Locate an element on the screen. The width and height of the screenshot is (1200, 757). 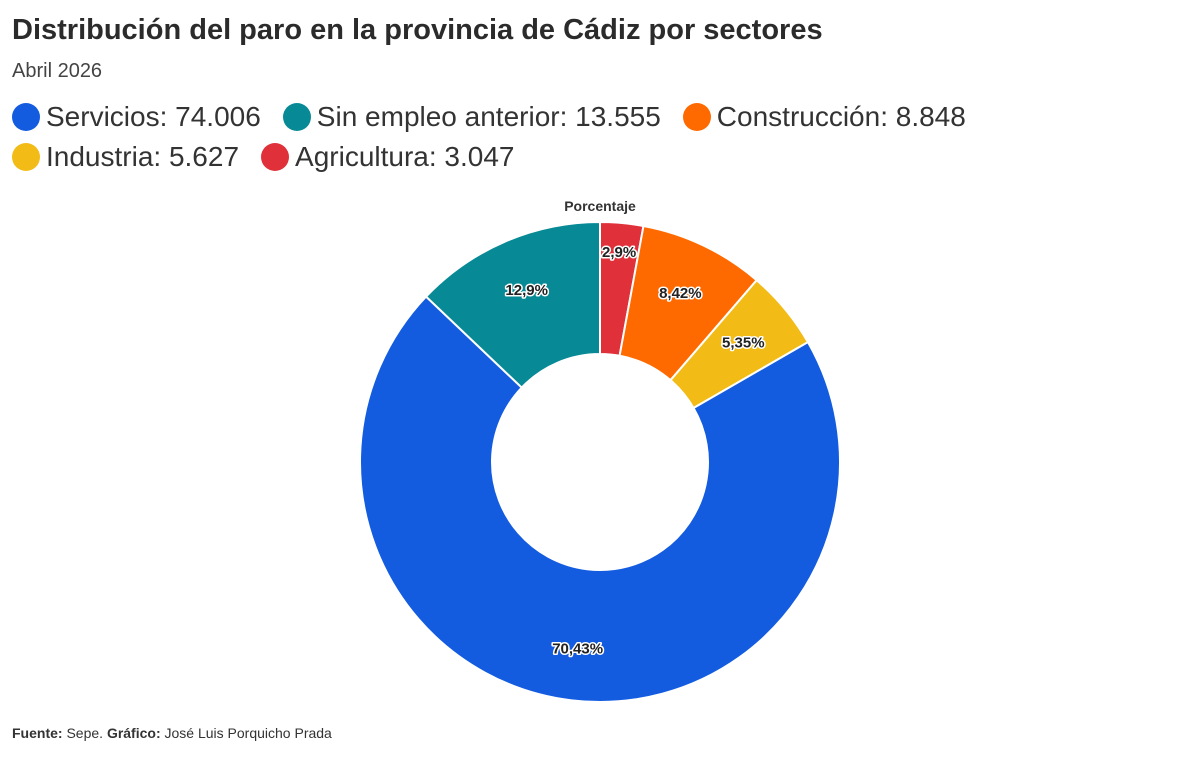
slice-label-sin-empleo-anterior: 12,9% is located at coordinates (526, 290).